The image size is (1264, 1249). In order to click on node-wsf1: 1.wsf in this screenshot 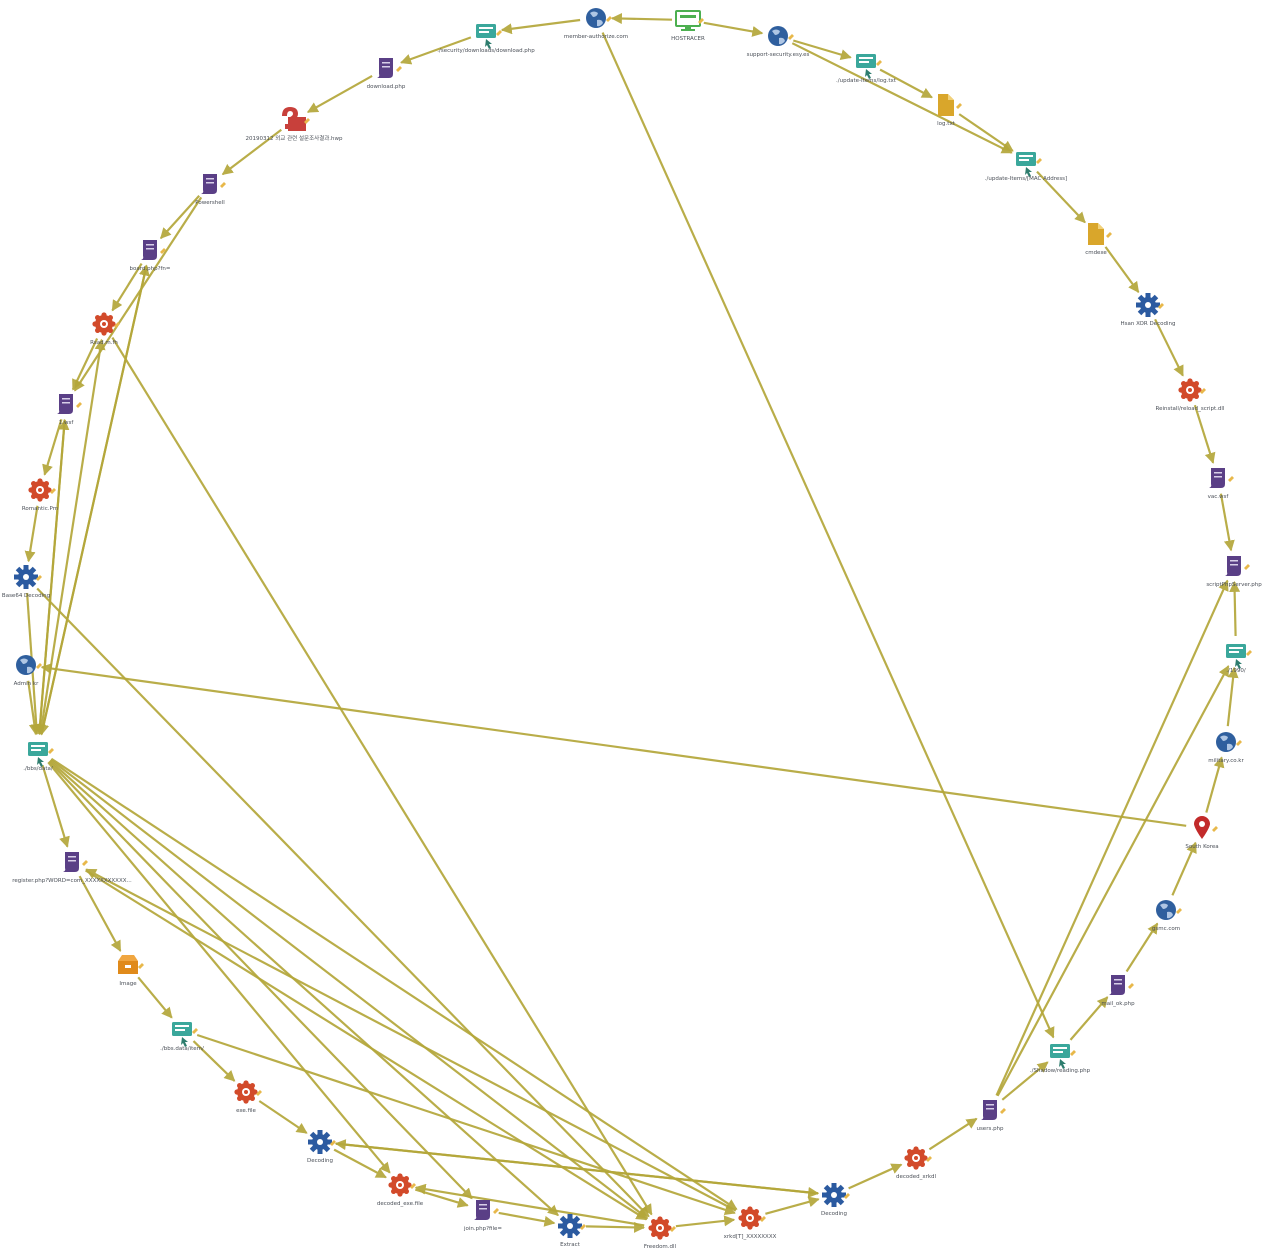, I will do `click(69, 410)`.